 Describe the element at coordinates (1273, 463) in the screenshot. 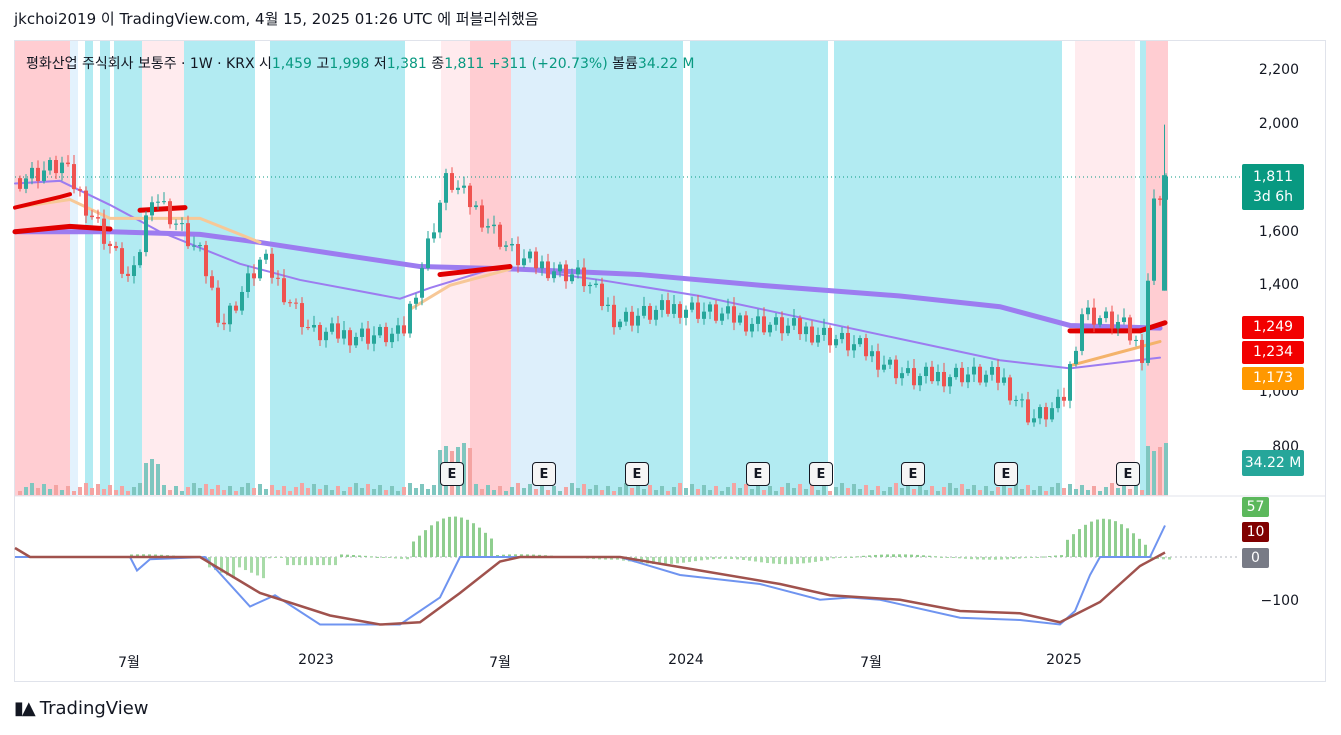

I see `volume-tag: 34.22 M` at that location.